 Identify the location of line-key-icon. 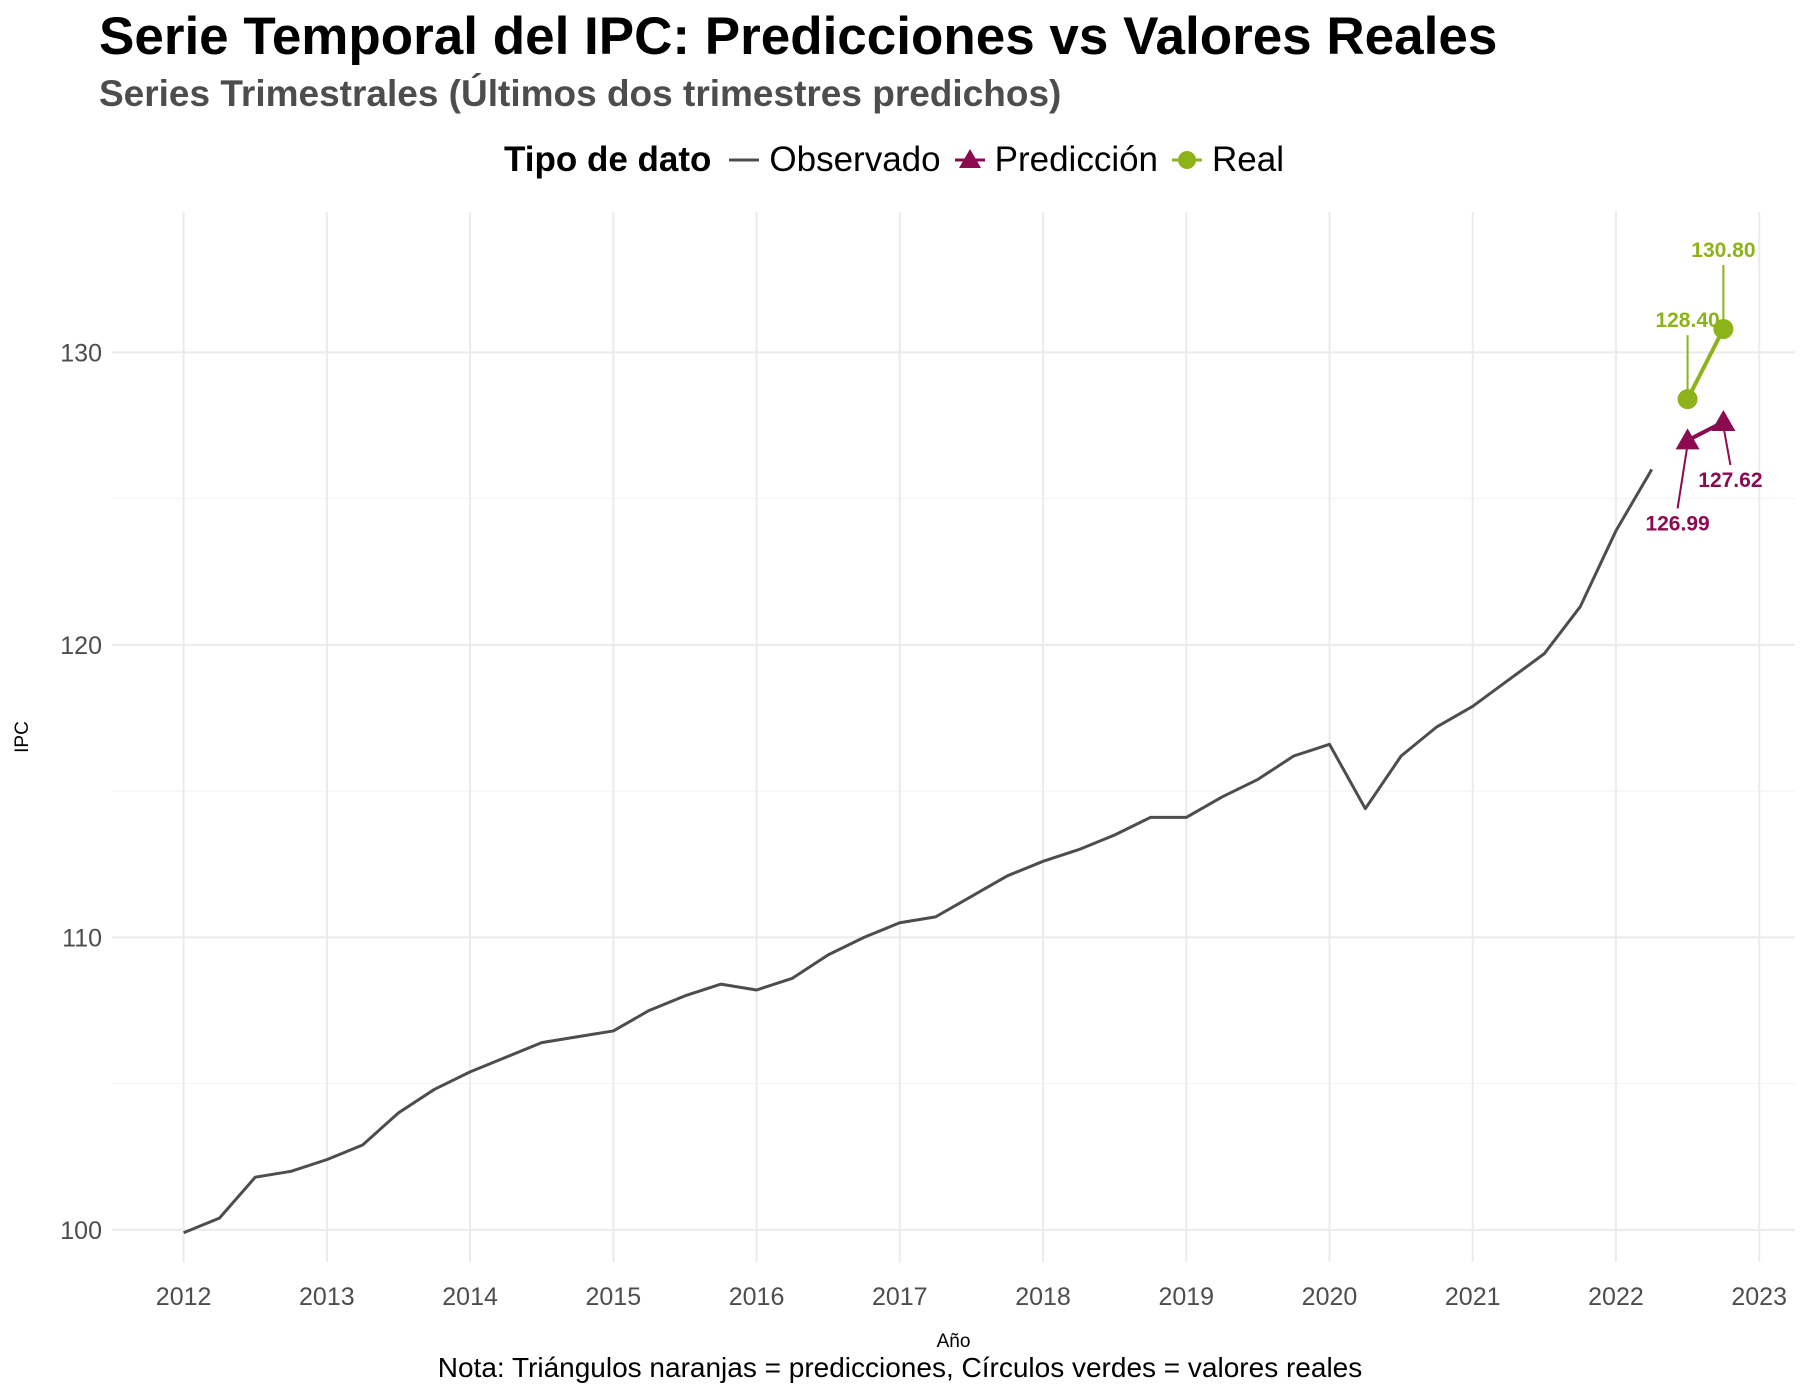
(744, 160).